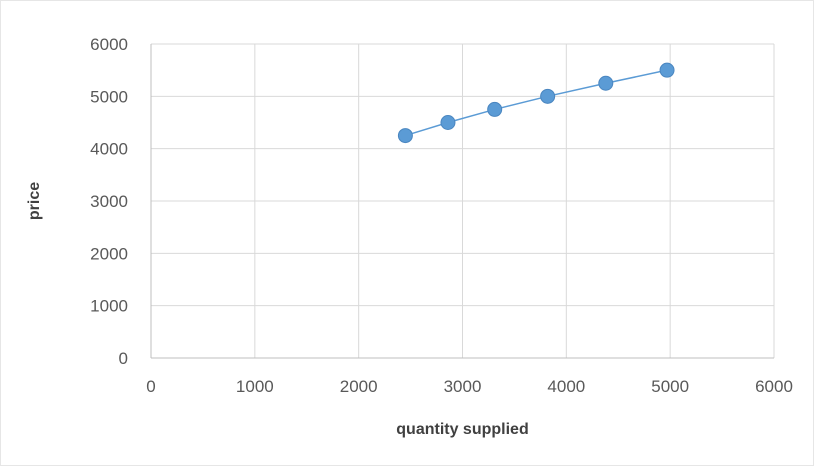  Describe the element at coordinates (123, 358) in the screenshot. I see `y-tick-label: 0` at that location.